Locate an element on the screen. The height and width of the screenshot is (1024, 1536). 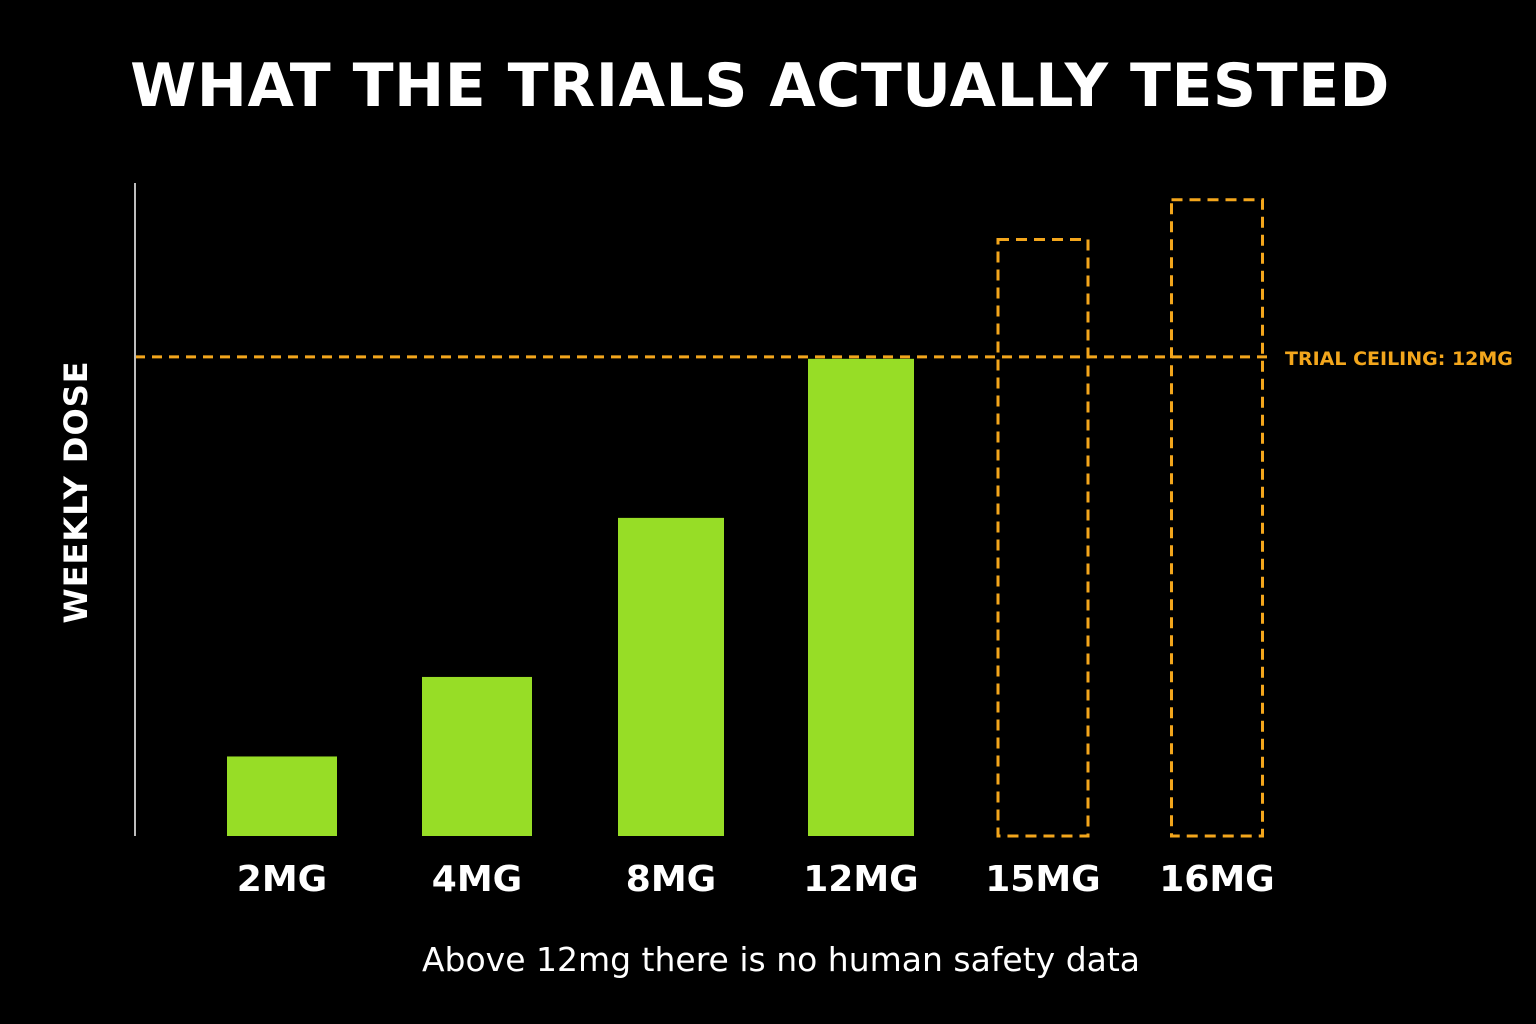
bar-12mg is located at coordinates (861, 597).